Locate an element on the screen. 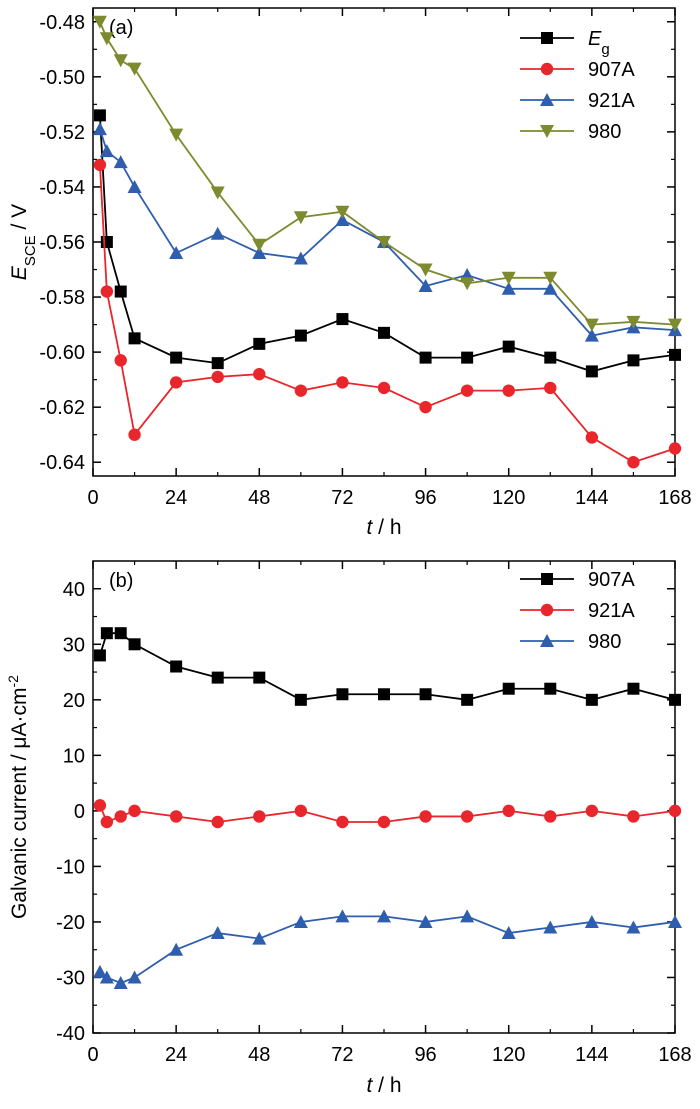 This screenshot has width=700, height=1109. y-tick-label: 0 is located at coordinates (79, 812).